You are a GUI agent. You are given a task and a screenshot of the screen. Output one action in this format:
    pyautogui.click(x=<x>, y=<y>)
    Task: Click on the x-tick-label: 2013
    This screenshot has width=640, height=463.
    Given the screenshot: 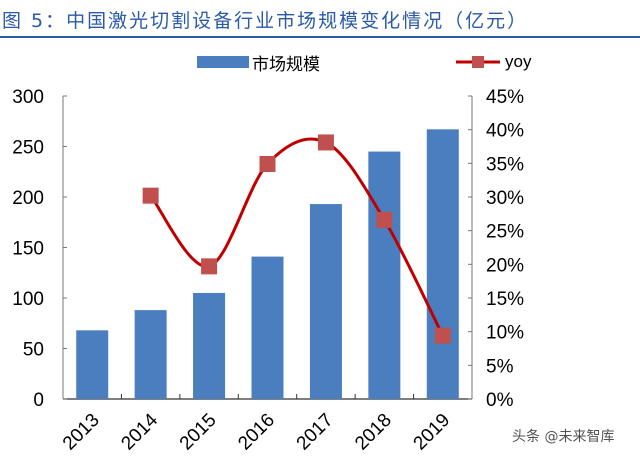 What is the action you would take?
    pyautogui.click(x=81, y=432)
    